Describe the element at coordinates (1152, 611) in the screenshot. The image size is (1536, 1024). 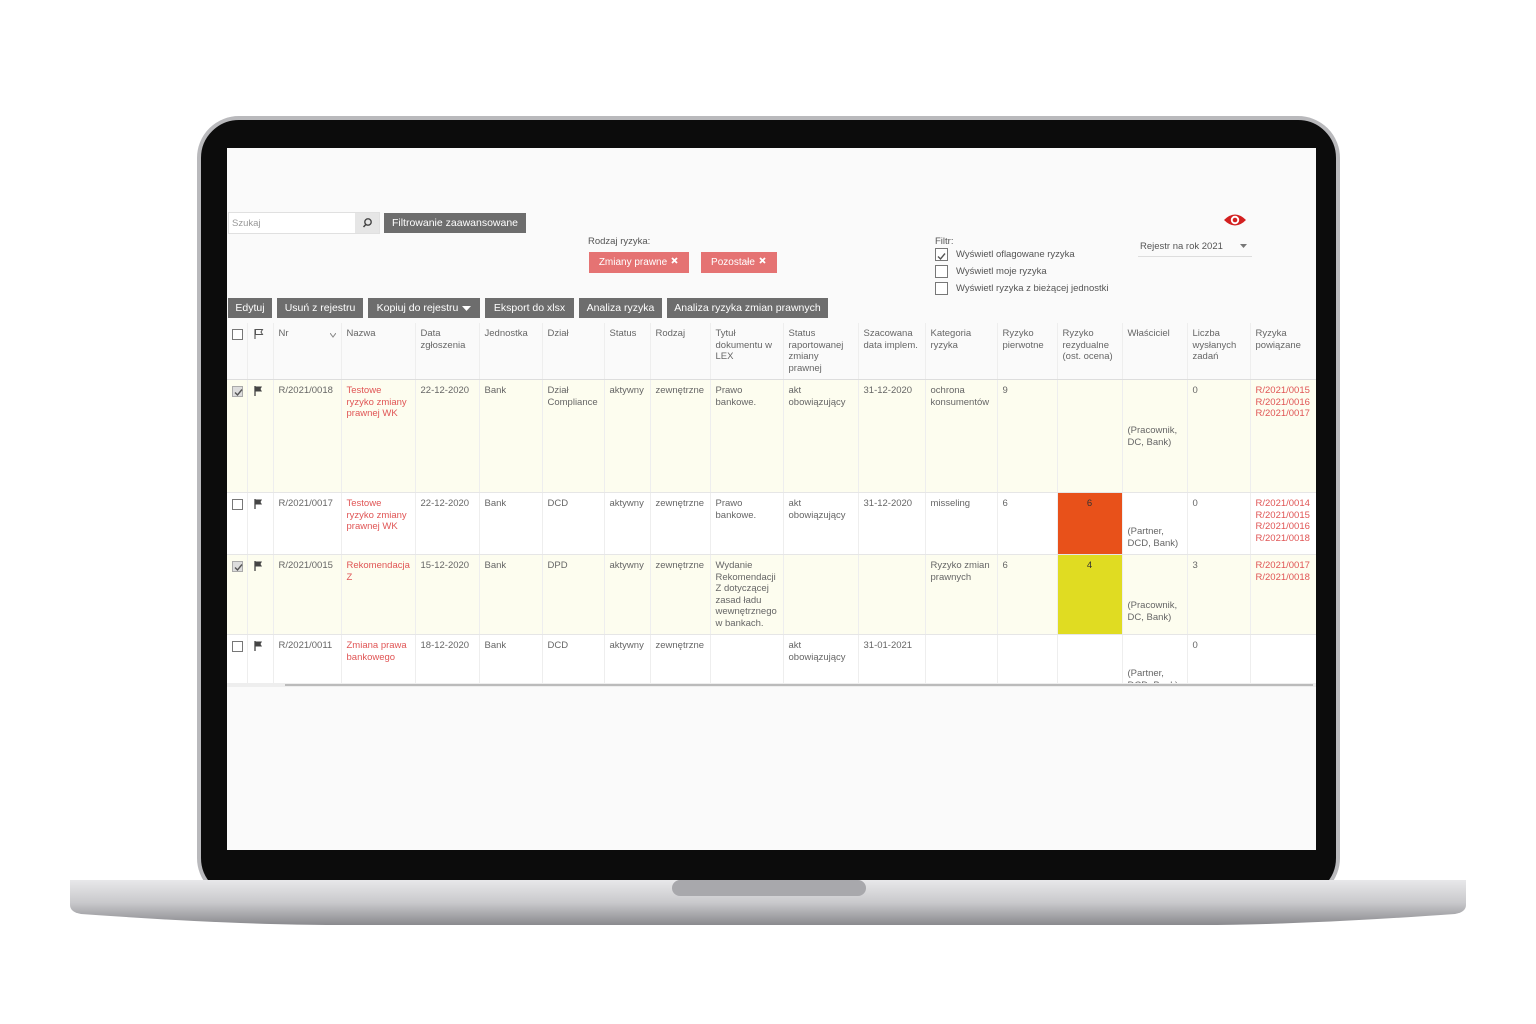
I see `cell-text: (Pracownik, DC, Bank)` at that location.